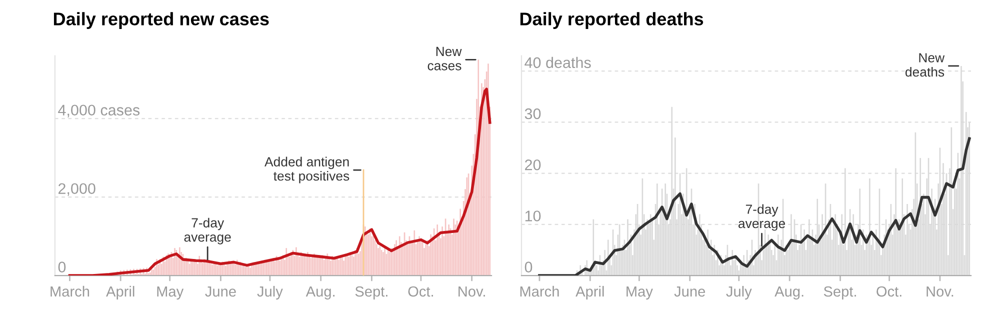  Describe the element at coordinates (99, 111) in the screenshot. I see `y-tick-label: 4,000 cases` at that location.